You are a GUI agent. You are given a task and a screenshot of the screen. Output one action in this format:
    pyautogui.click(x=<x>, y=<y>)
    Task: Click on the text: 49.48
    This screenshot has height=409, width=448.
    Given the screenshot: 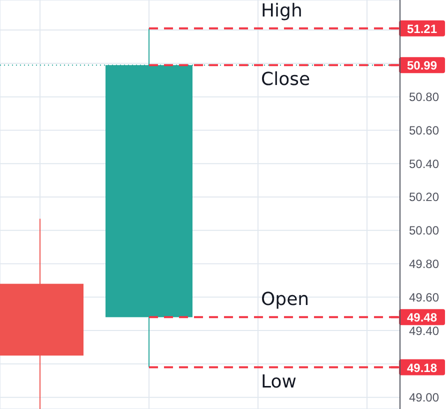 What is the action you would take?
    pyautogui.click(x=422, y=317)
    